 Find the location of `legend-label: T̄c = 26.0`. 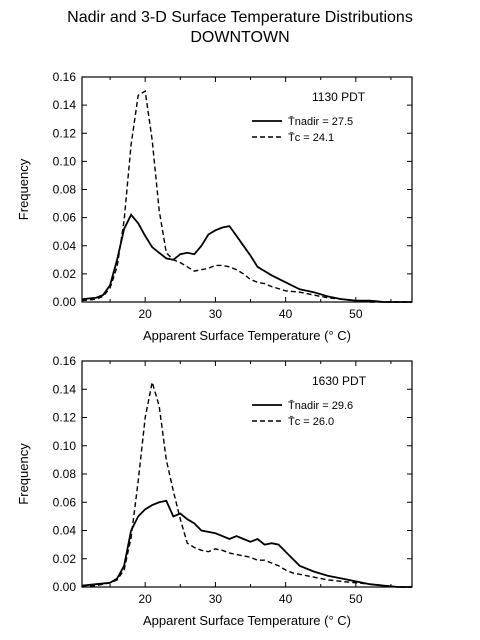

legend-label: T̄c = 26.0 is located at coordinates (311, 421).